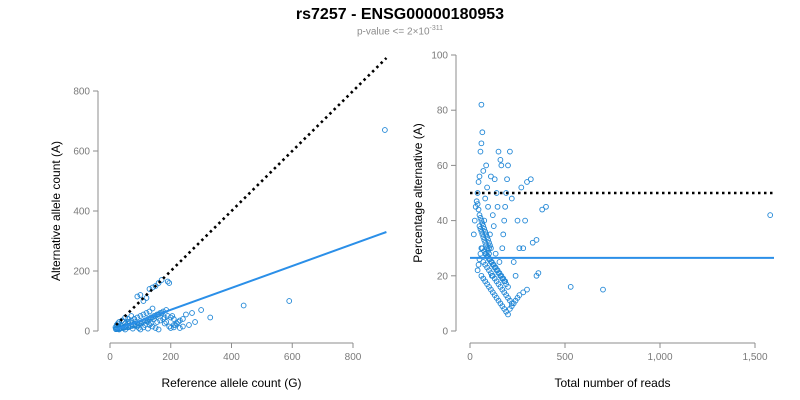  Describe the element at coordinates (231, 357) in the screenshot. I see `chart1-x-tick-label: 400` at that location.